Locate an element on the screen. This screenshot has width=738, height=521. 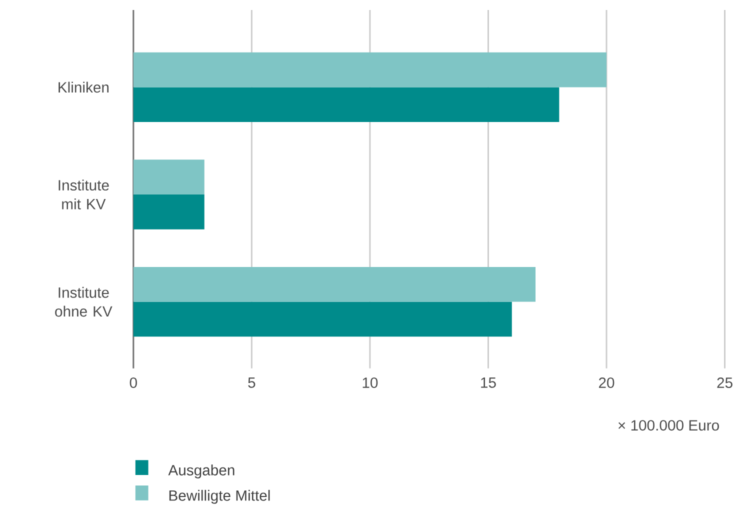
y-tick-label: Institute mit KV is located at coordinates (83, 195).